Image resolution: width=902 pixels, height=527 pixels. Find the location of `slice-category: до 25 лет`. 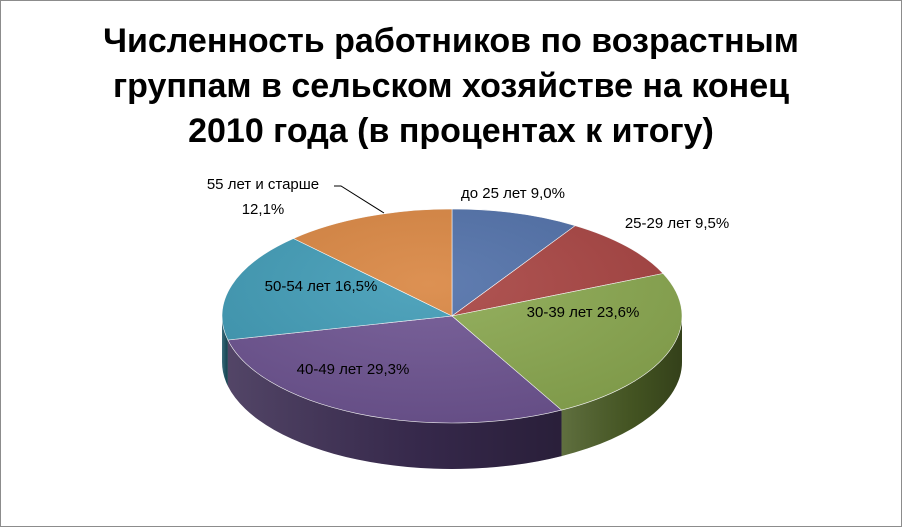

slice-category: до 25 лет is located at coordinates (496, 193).